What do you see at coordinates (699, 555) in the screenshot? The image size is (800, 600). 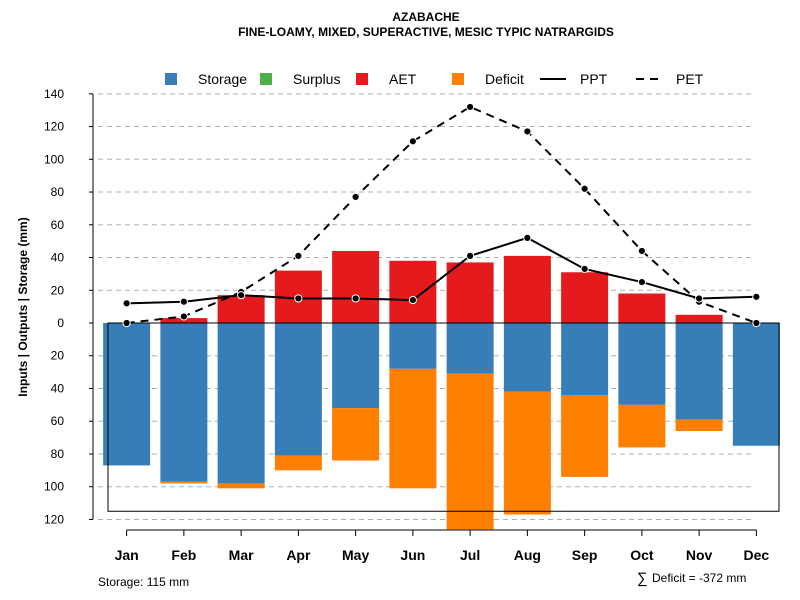 I see `x-tick-label: Nov` at bounding box center [699, 555].